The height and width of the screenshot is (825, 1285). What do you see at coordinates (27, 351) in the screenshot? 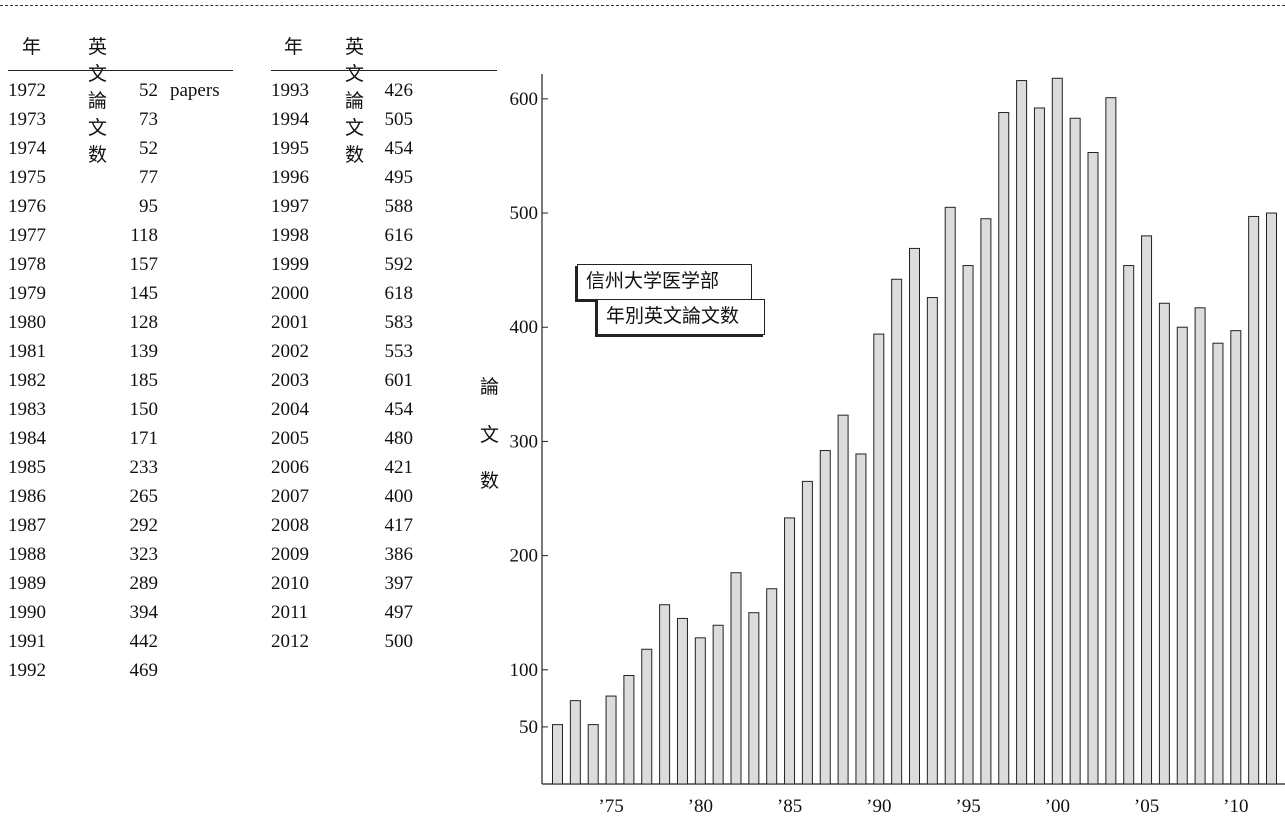
I see `year-cell: 1981` at bounding box center [27, 351].